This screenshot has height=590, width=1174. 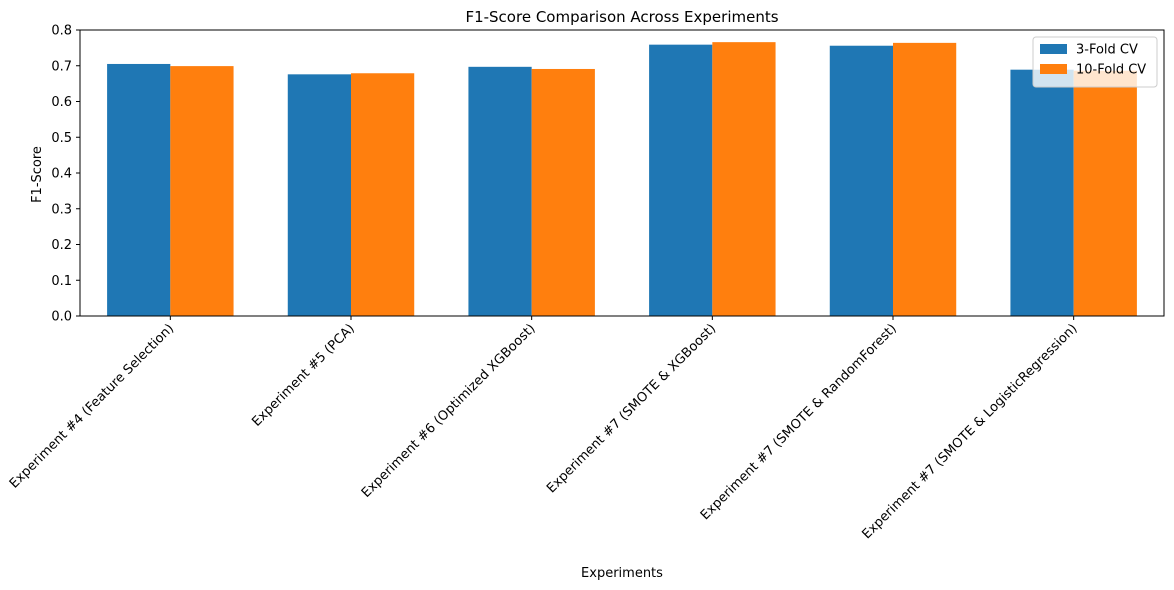 What do you see at coordinates (449, 411) in the screenshot?
I see `x-tick-label: Experiment #6 (Optimized XGBoost)` at bounding box center [449, 411].